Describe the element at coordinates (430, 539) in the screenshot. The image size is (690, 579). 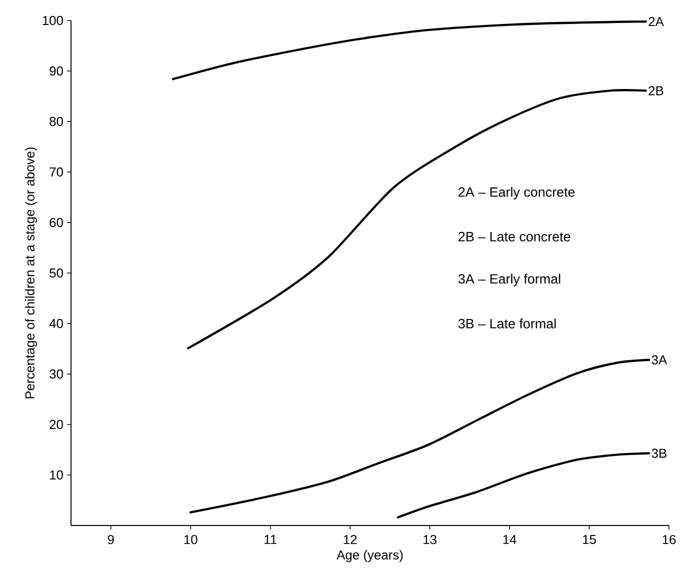
I see `x-tick-label: 13` at that location.